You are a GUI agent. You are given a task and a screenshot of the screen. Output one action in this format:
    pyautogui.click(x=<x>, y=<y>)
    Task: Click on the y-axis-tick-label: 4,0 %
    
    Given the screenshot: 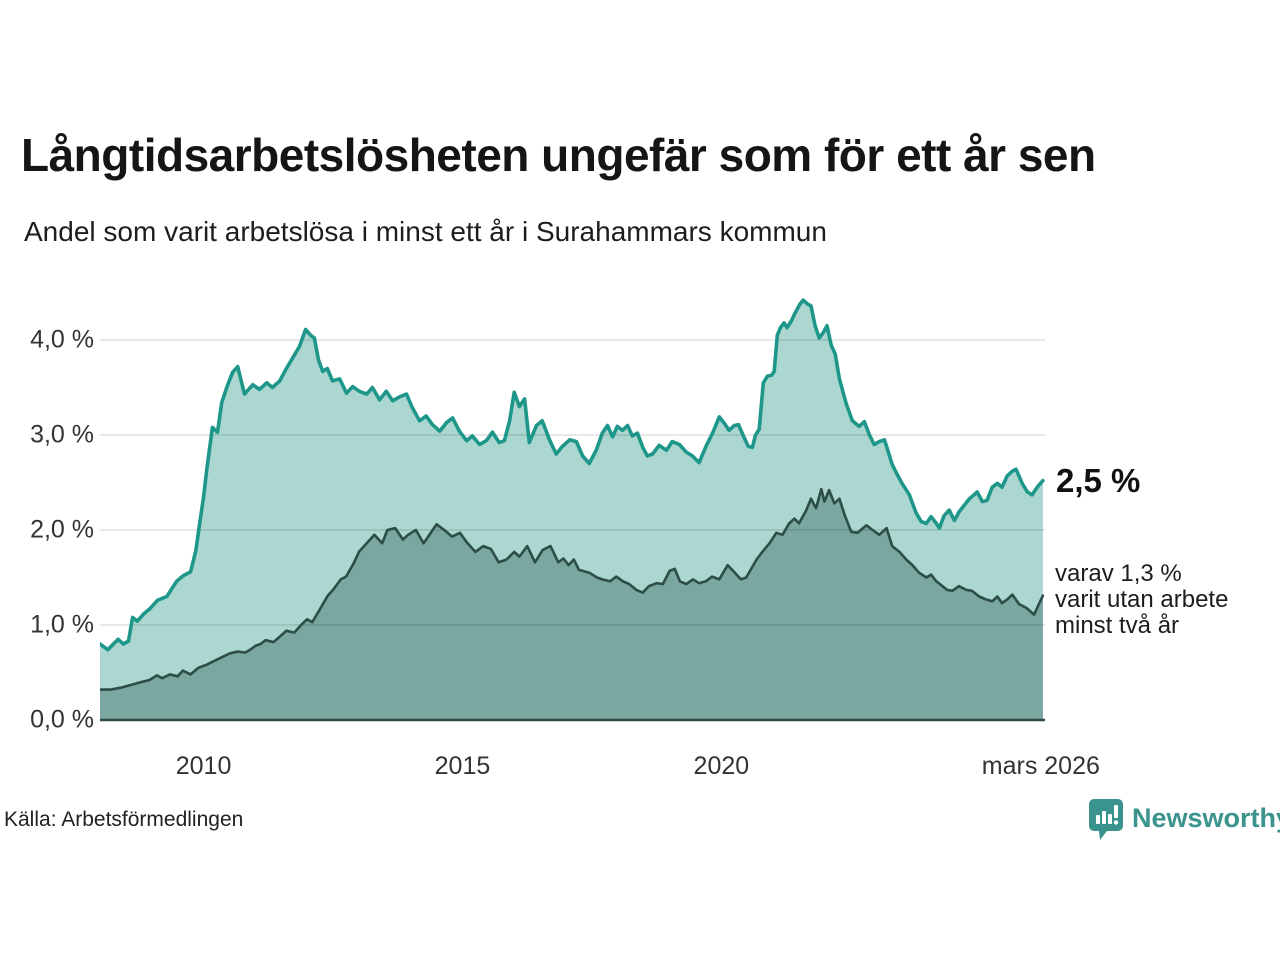 What is the action you would take?
    pyautogui.click(x=62, y=339)
    